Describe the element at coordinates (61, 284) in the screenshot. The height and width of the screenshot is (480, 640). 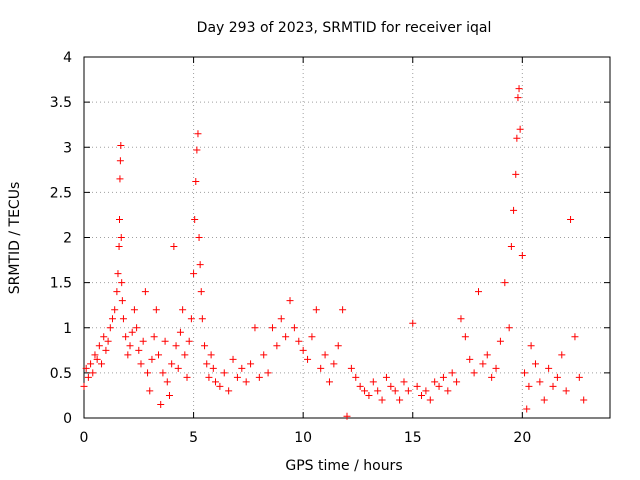
I see `y-tick-label: 1.5` at that location.